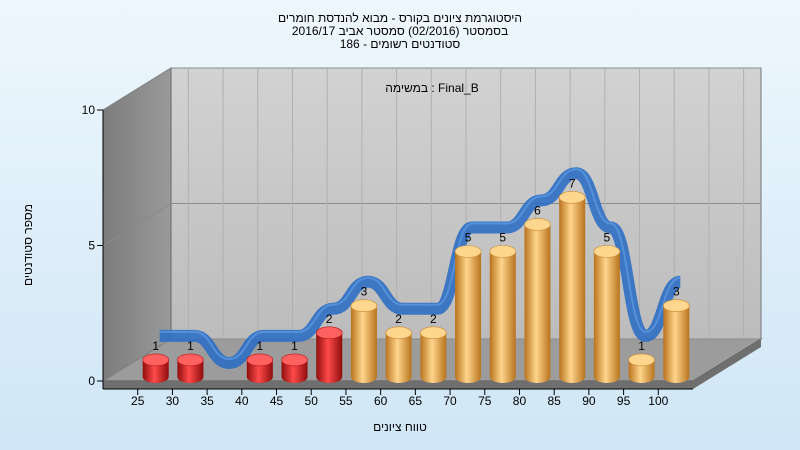 Image resolution: width=800 pixels, height=450 pixels. Describe the element at coordinates (173, 401) in the screenshot. I see `x-tick-label: 30` at that location.